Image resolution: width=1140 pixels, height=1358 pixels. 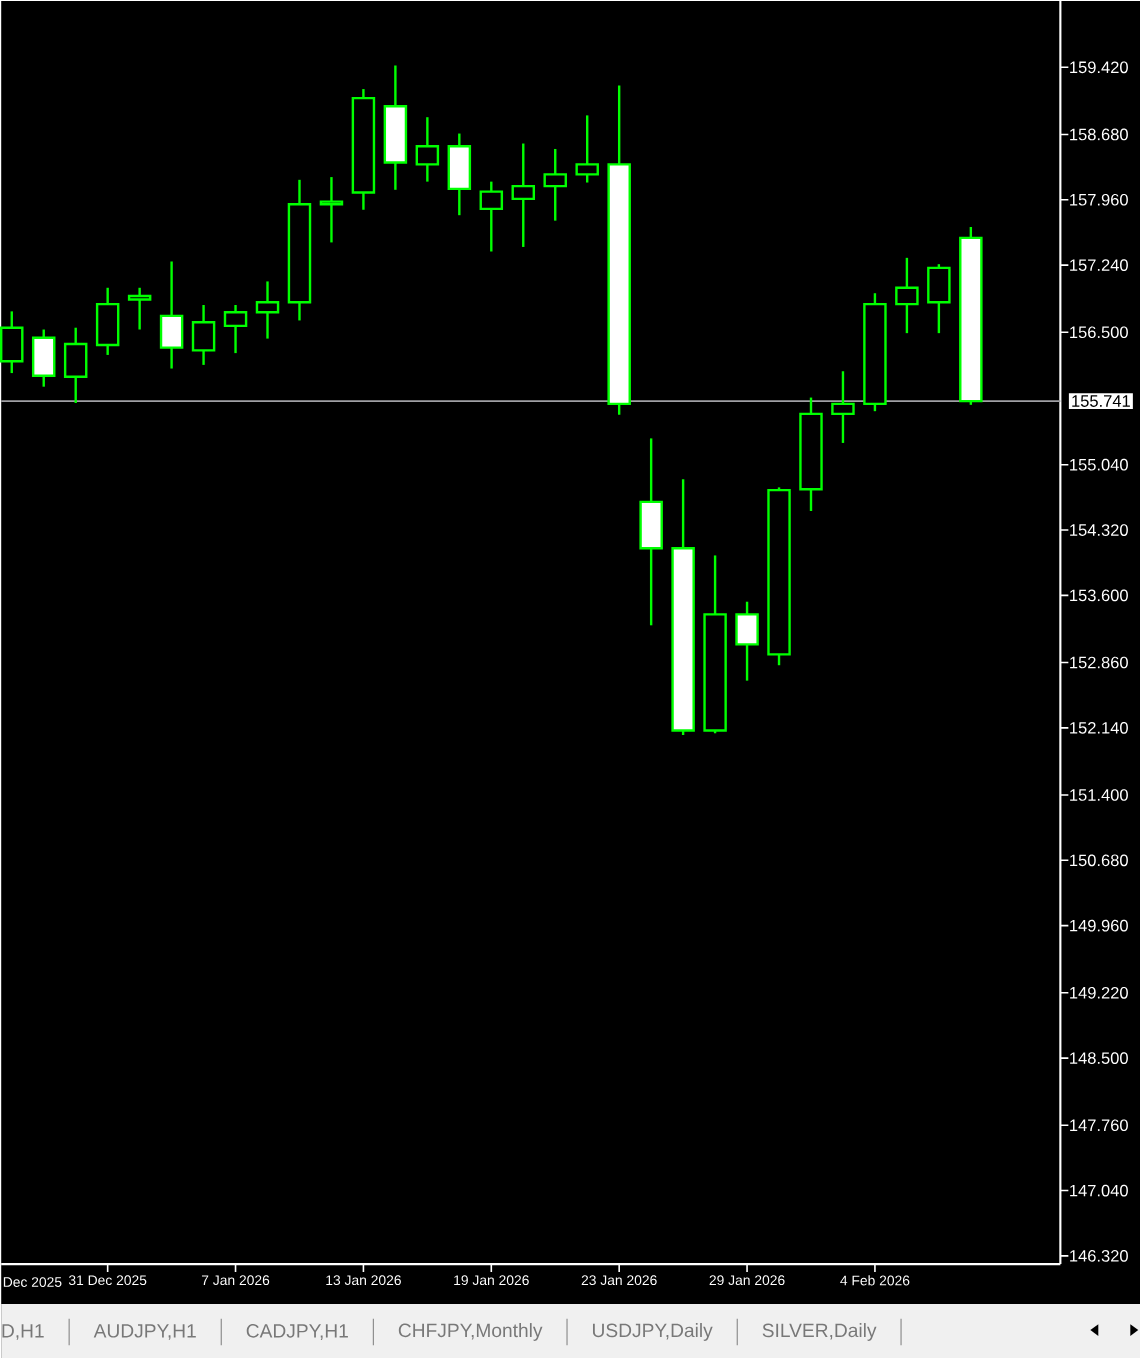 What do you see at coordinates (1101, 401) in the screenshot?
I see `ref-line-label: 155.741` at bounding box center [1101, 401].